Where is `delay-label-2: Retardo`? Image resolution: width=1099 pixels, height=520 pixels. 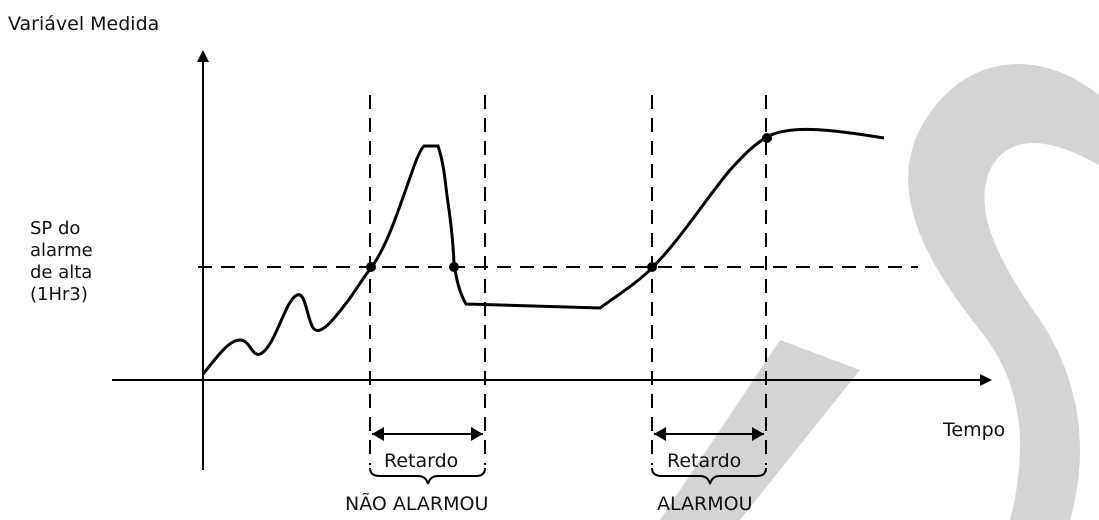
delay-label-2: Retardo is located at coordinates (704, 461).